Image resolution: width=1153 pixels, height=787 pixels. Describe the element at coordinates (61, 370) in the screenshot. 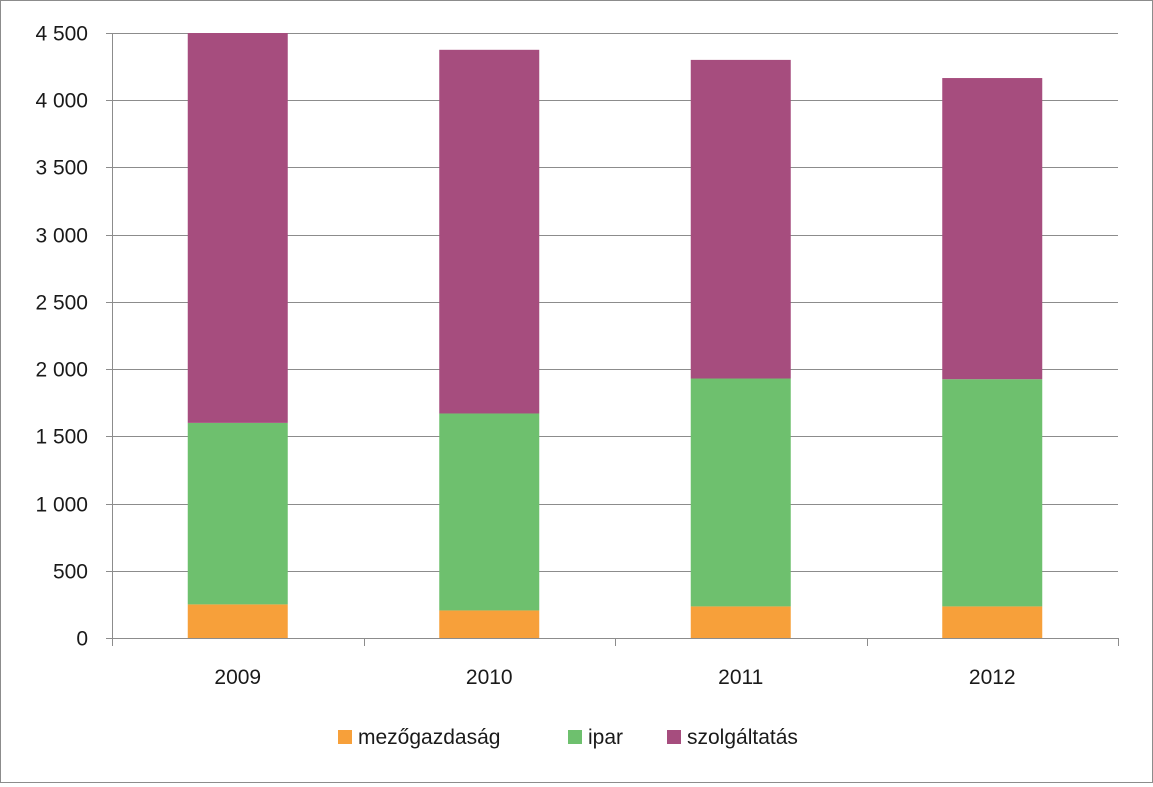

I see `y-tick-label: 2 000` at that location.